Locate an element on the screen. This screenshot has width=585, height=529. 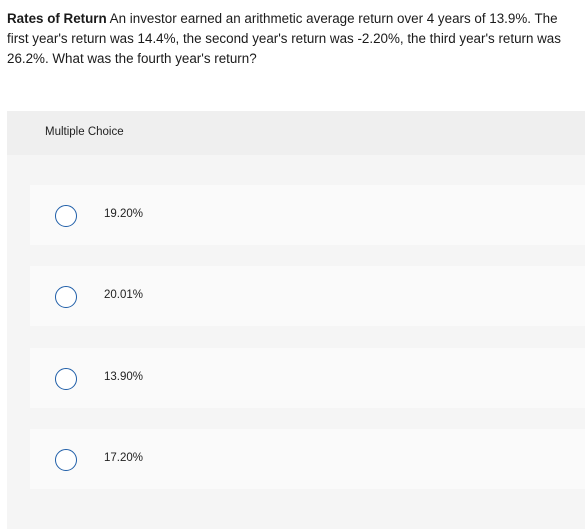
answer-option-2: 20.01% is located at coordinates (307, 296).